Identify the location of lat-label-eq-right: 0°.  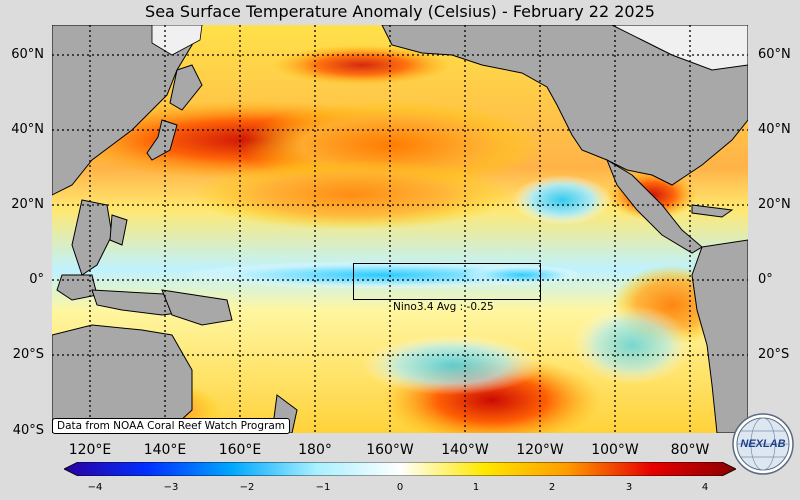
(765, 279).